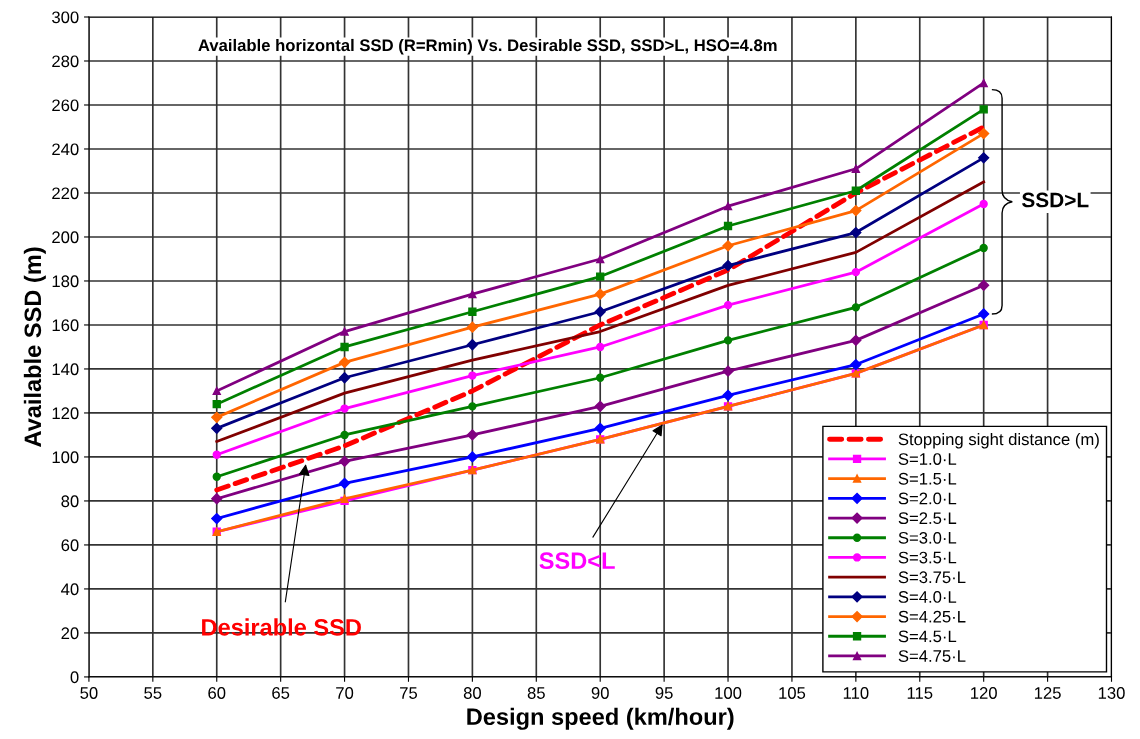 Image resolution: width=1140 pixels, height=739 pixels. Describe the element at coordinates (728, 693) in the screenshot. I see `x-tick-label: 100` at that location.